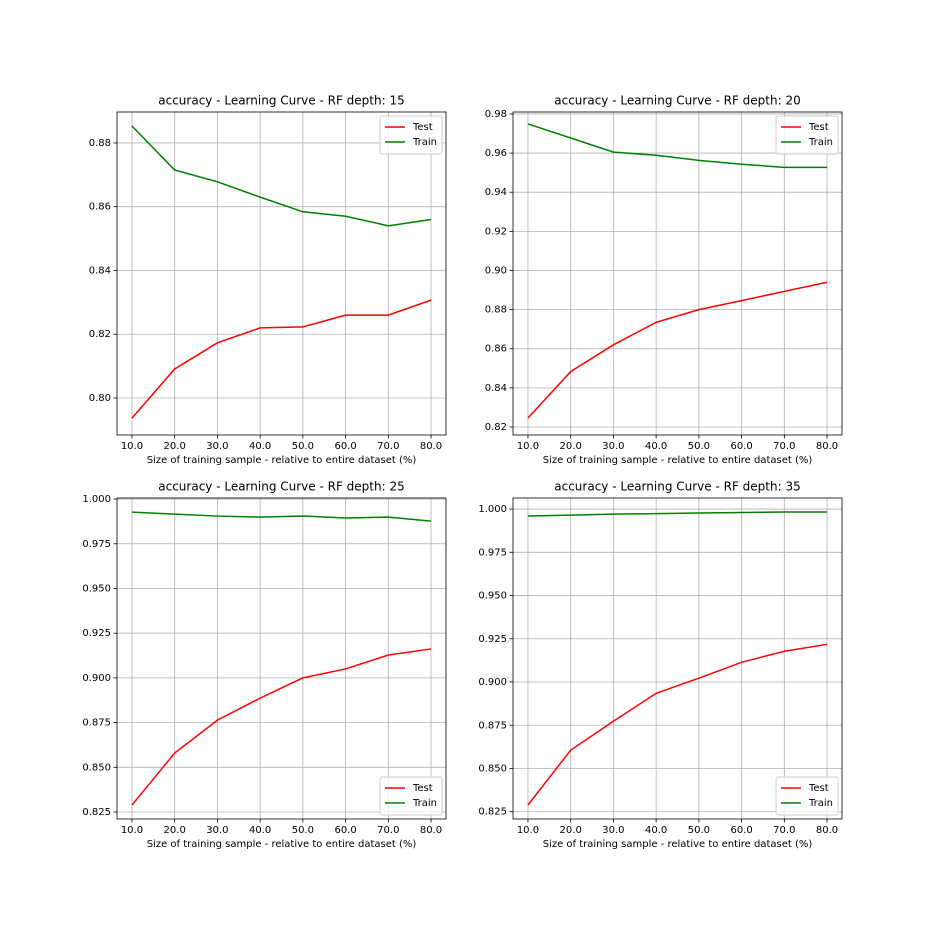 This screenshot has height=936, width=936. Describe the element at coordinates (496, 192) in the screenshot. I see `y-tick-label: 0.94` at that location.